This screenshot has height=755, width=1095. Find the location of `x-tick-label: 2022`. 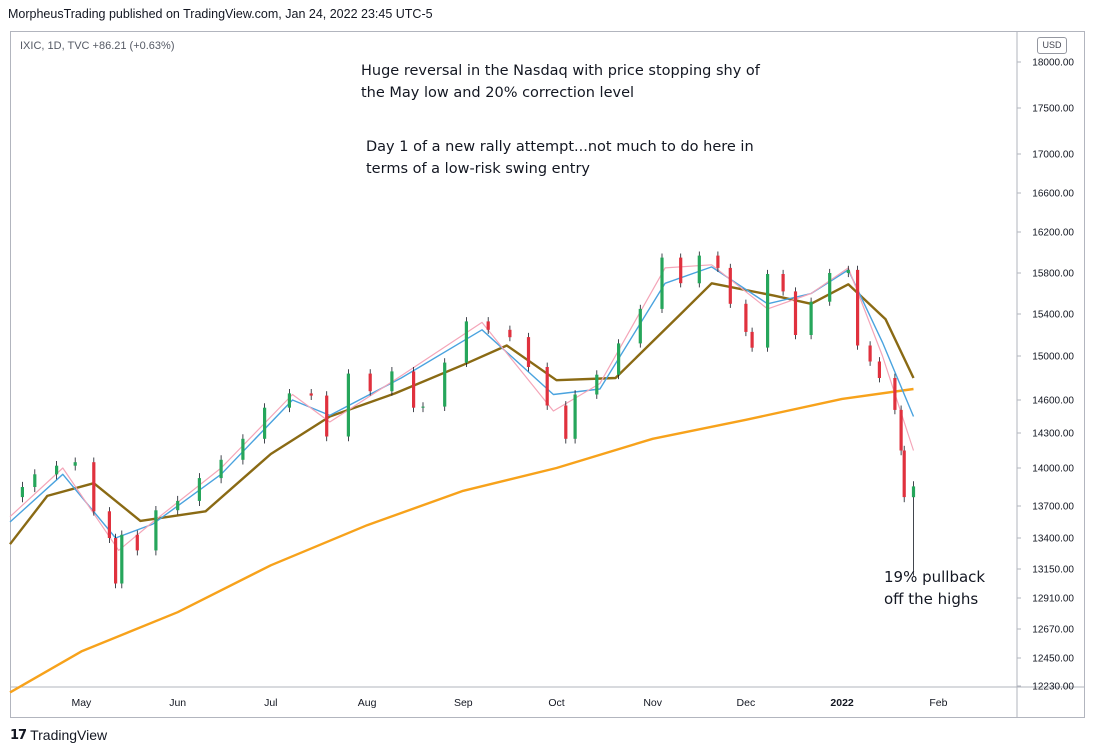

x-tick-label: 2022 is located at coordinates (842, 703).